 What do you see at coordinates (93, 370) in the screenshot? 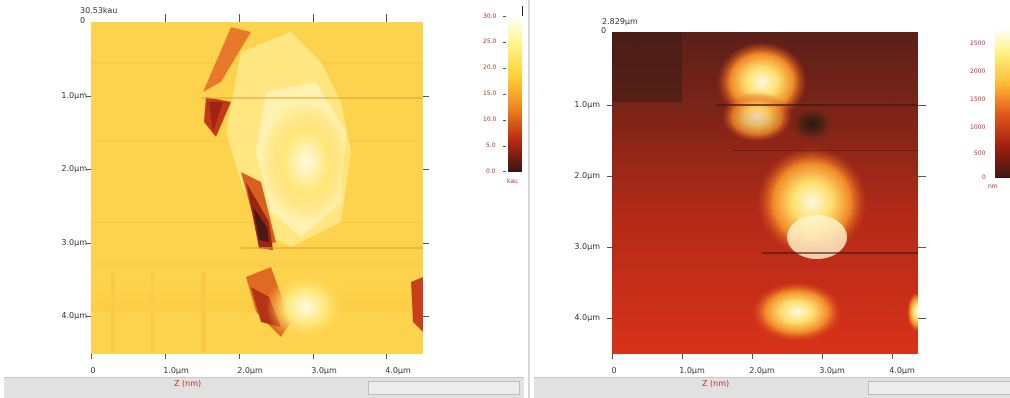
I see `left-x-tick-label: 0` at bounding box center [93, 370].